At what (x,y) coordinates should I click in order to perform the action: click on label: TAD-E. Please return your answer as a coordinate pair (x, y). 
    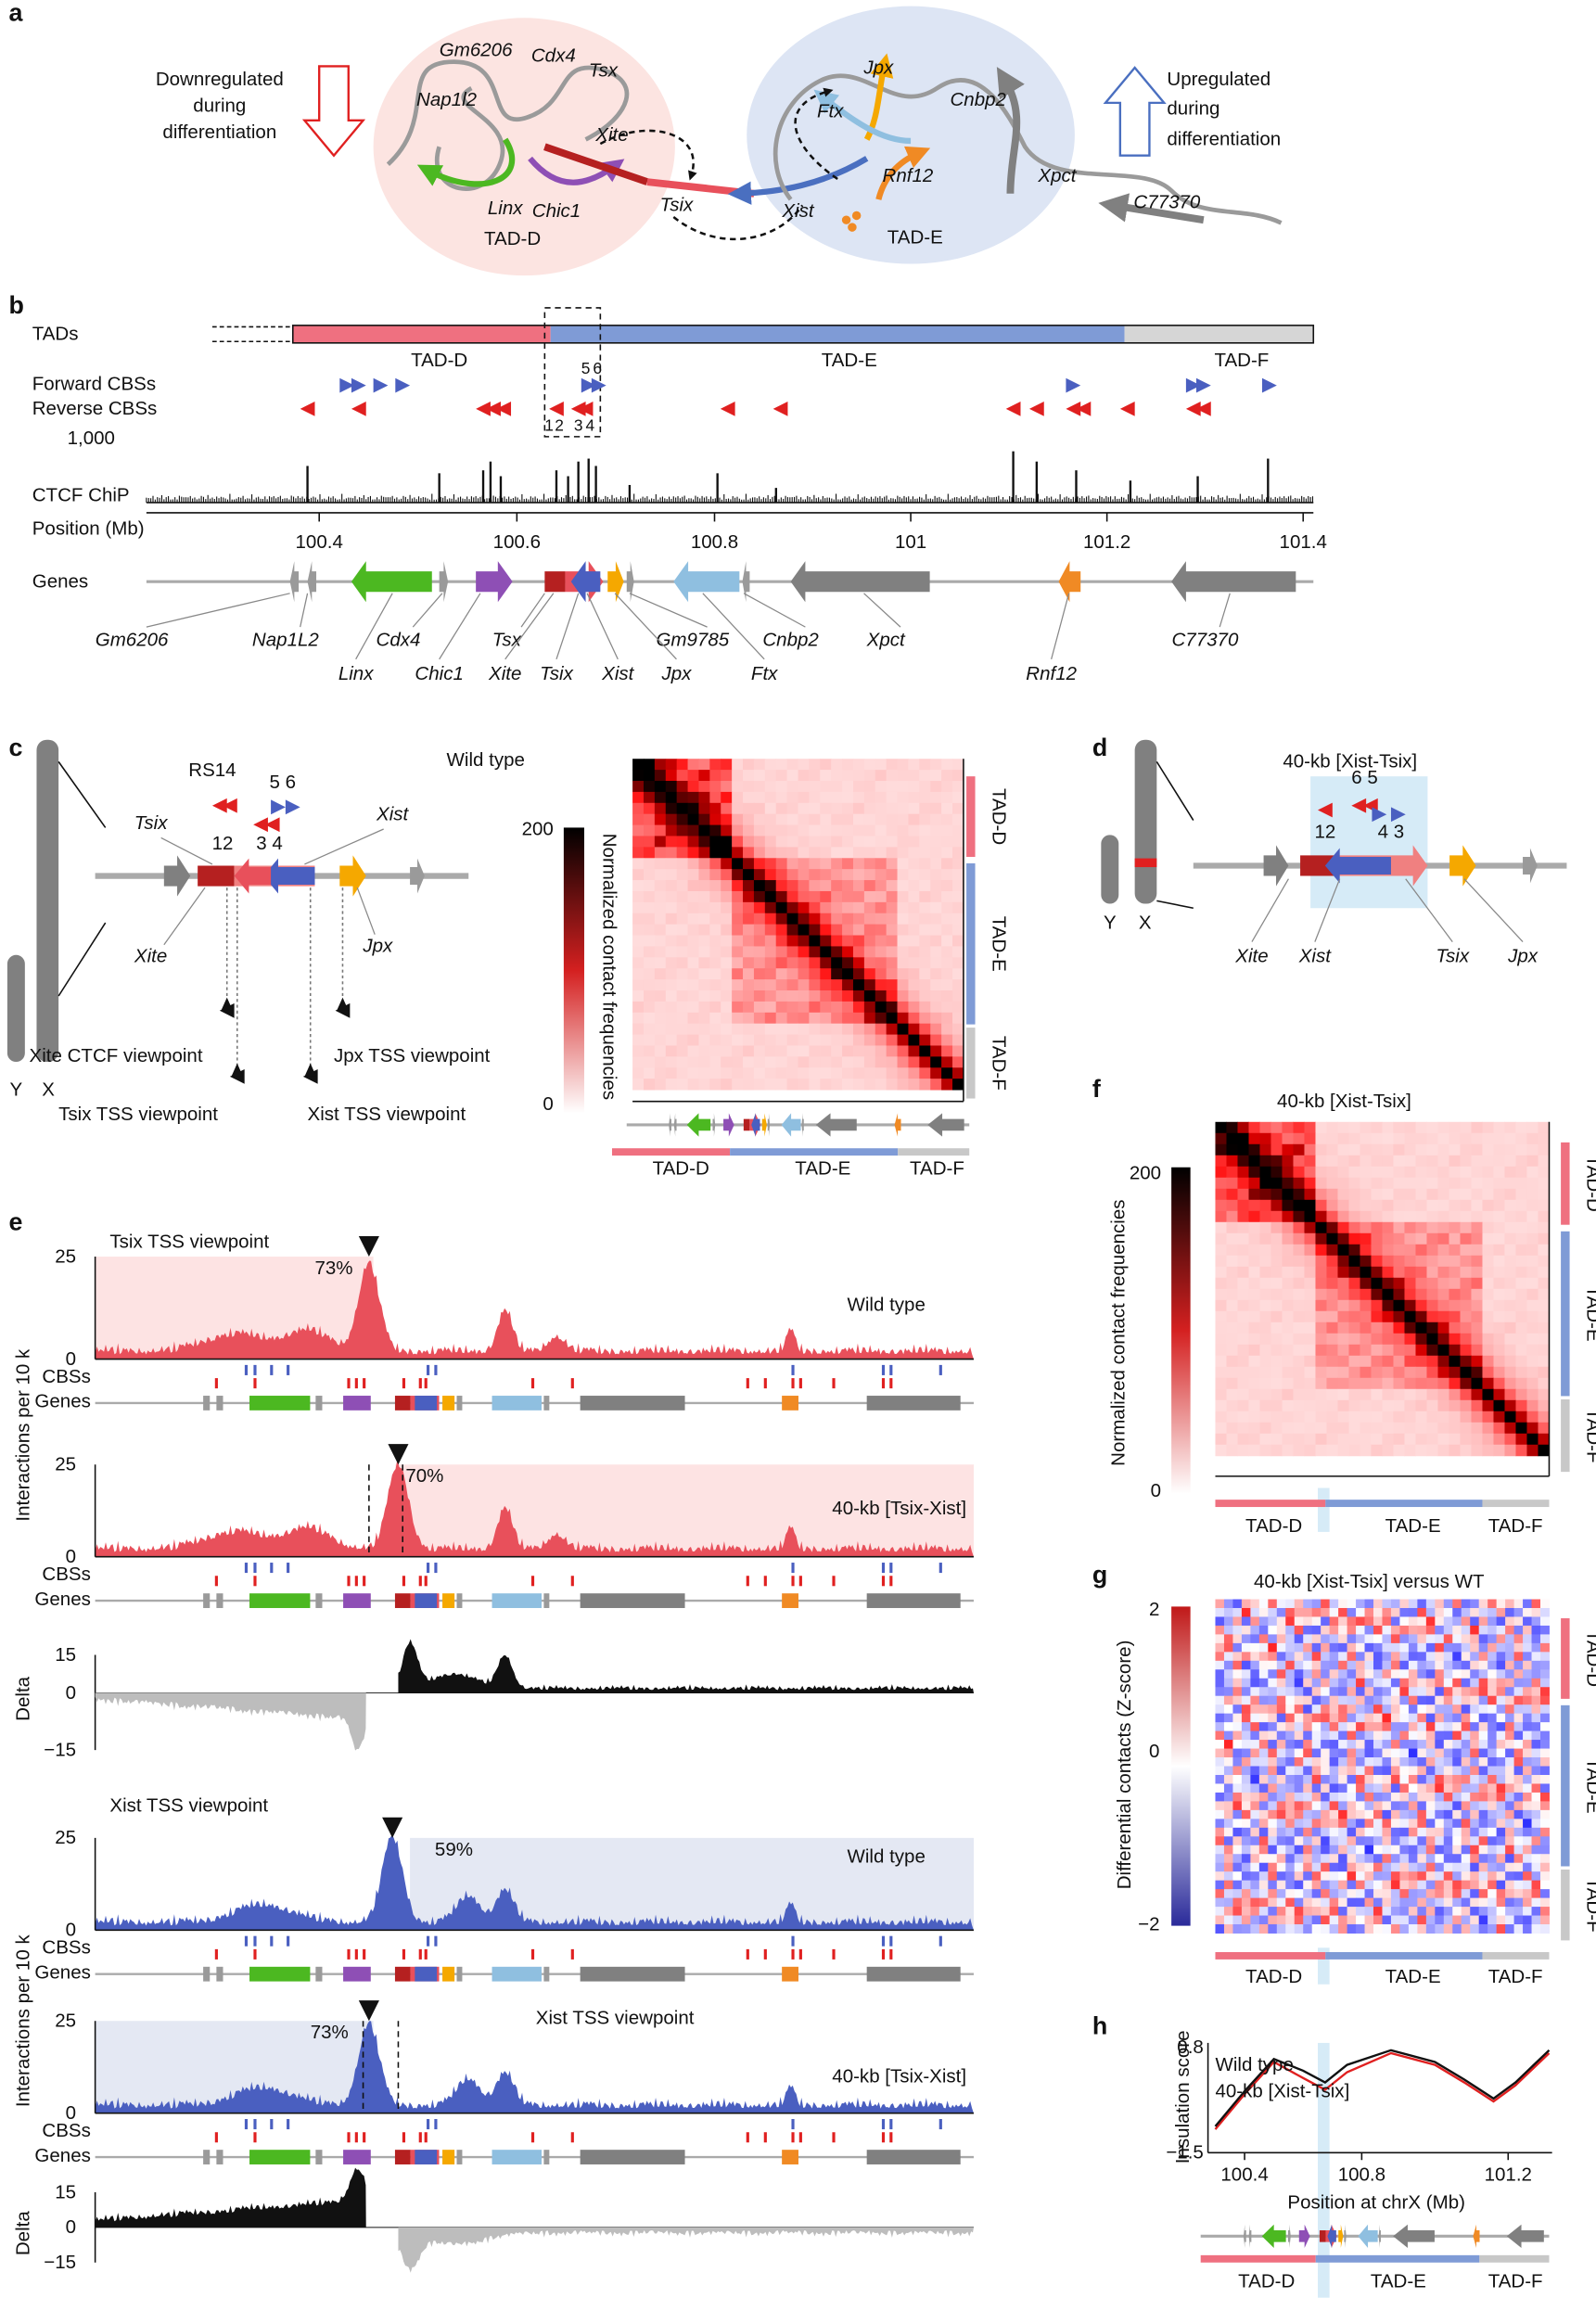
    Looking at the image, I should click on (915, 237).